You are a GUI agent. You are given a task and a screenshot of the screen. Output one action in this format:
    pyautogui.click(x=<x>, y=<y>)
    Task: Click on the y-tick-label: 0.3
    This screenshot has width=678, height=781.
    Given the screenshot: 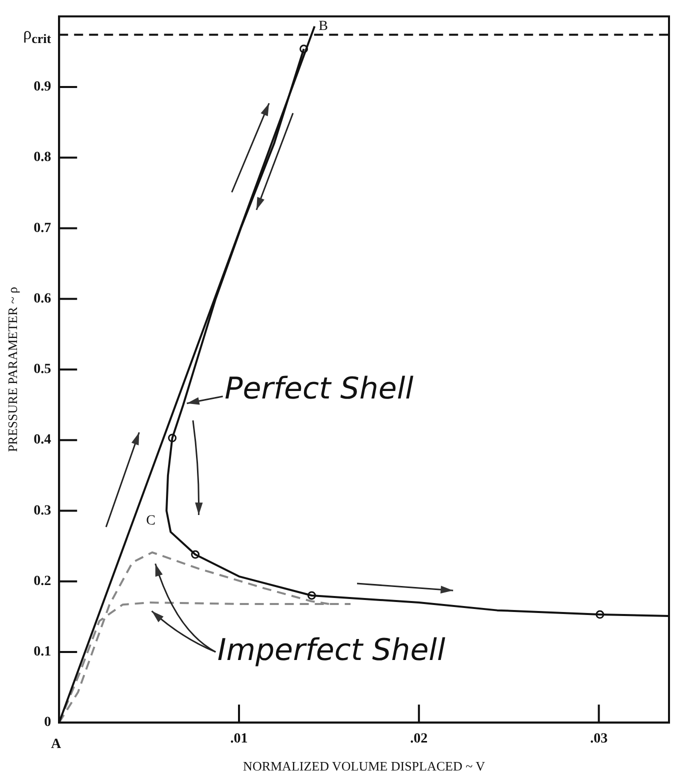 What is the action you would take?
    pyautogui.click(x=43, y=510)
    